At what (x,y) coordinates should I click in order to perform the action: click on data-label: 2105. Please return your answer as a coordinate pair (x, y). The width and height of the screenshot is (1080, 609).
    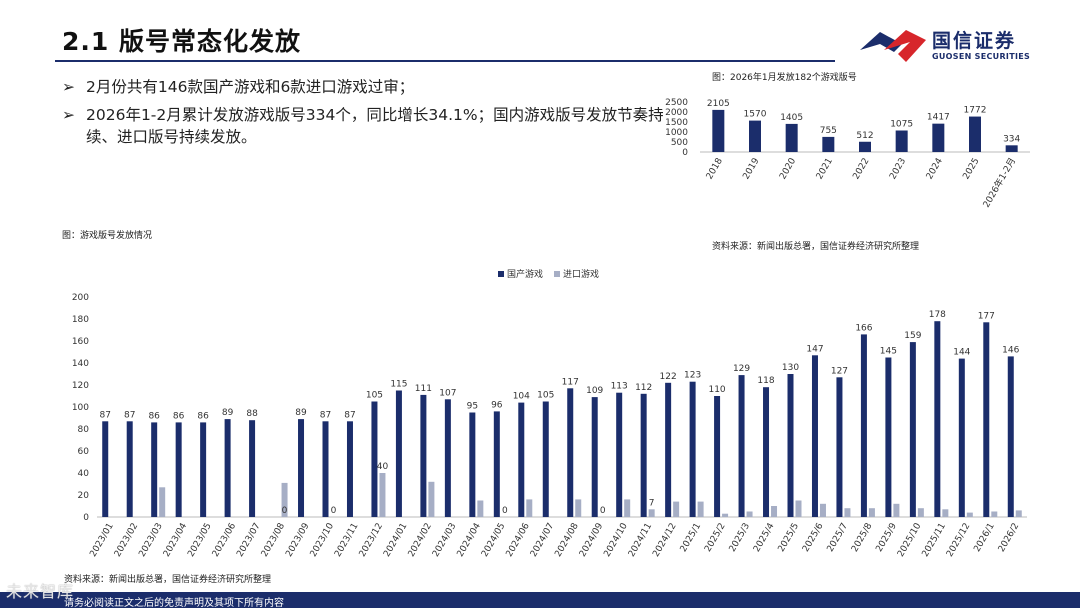
    Looking at the image, I should click on (718, 104).